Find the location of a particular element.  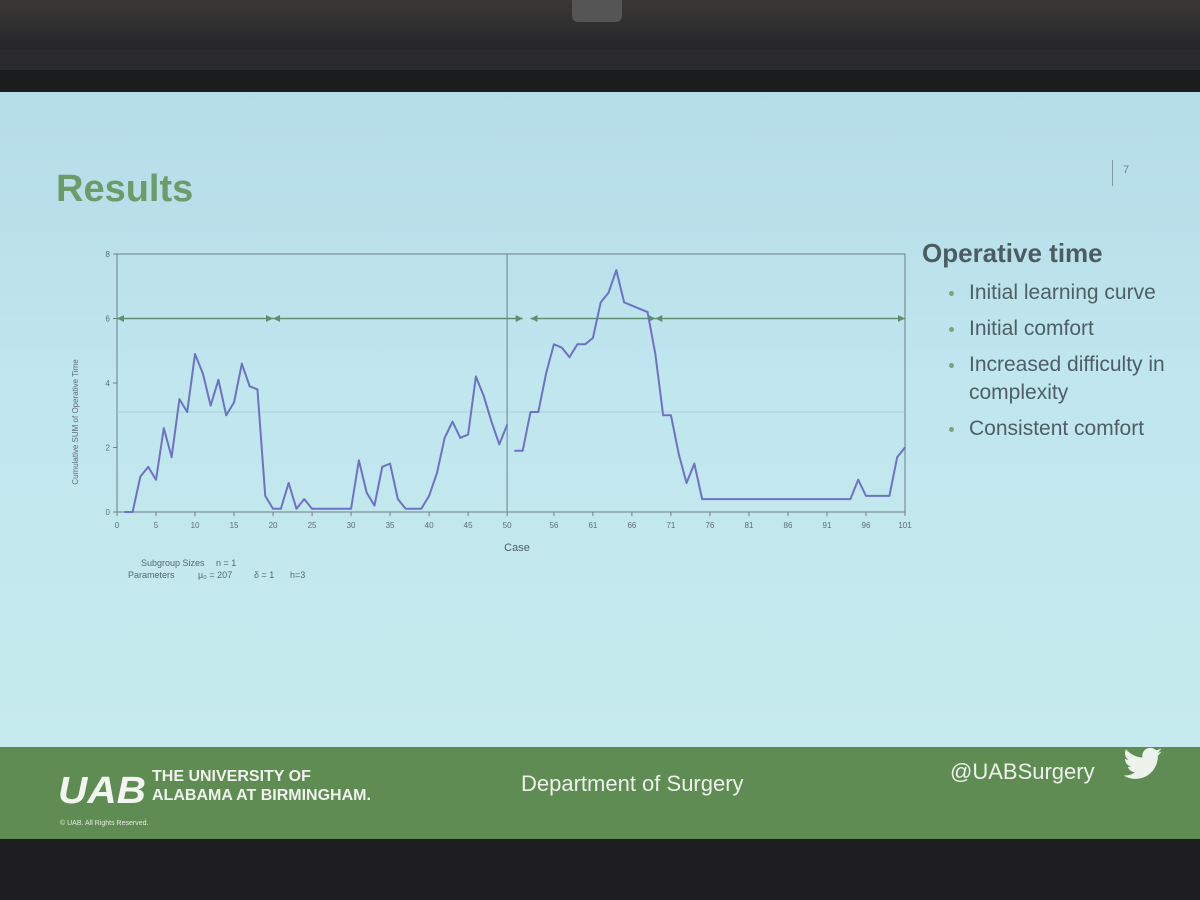

x-tick-label: 25 is located at coordinates (312, 525).